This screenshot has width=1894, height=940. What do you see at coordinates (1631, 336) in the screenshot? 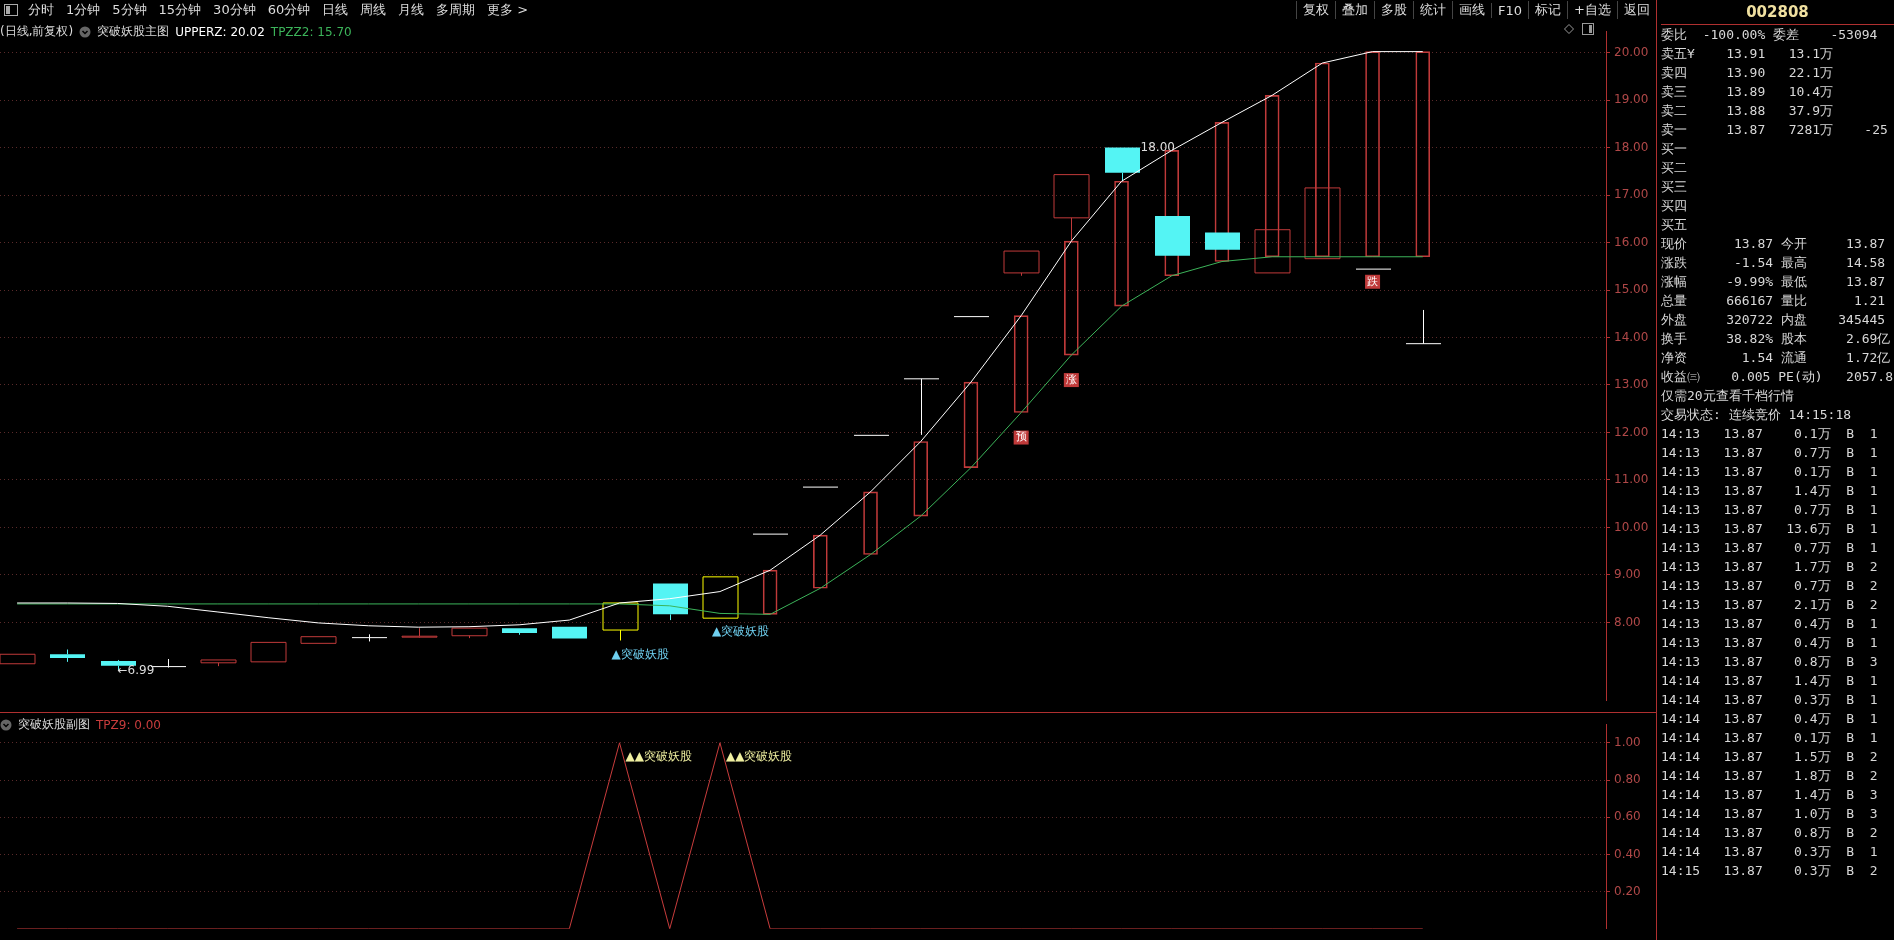
I see `y-tick-label: 14.00` at bounding box center [1631, 336].